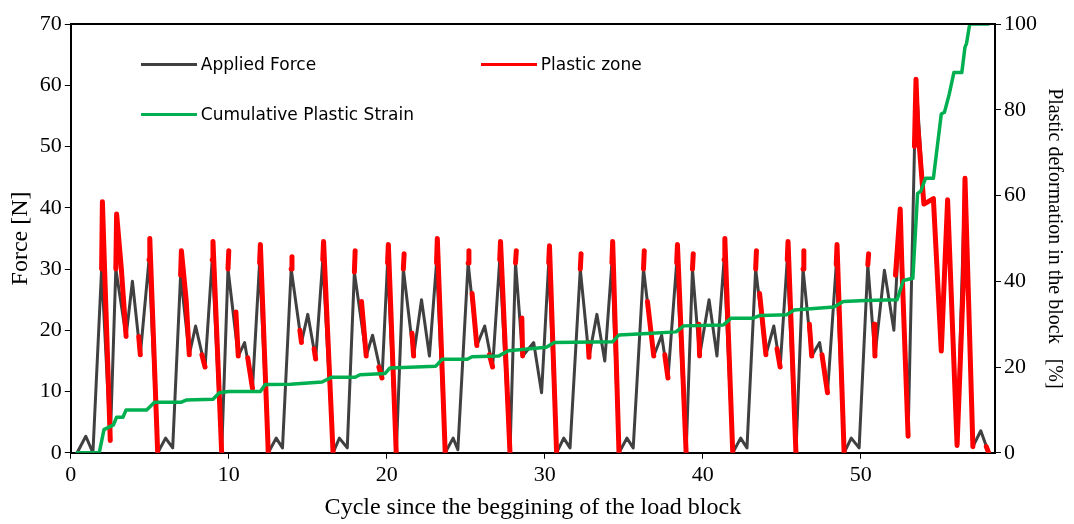 The image size is (1074, 524). What do you see at coordinates (702, 473) in the screenshot?
I see `x-tick-label: 40` at bounding box center [702, 473].